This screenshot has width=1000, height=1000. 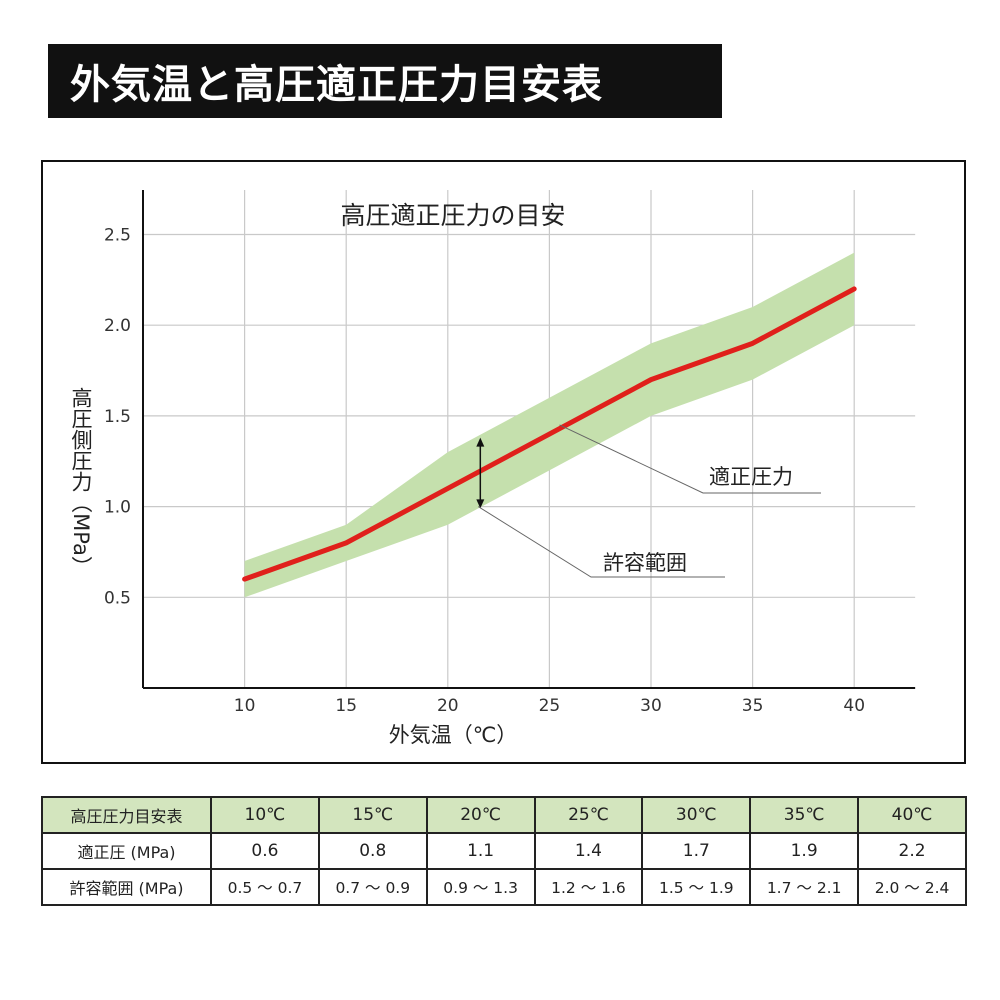 I want to click on header-cell: 15℃, so click(x=372, y=815).